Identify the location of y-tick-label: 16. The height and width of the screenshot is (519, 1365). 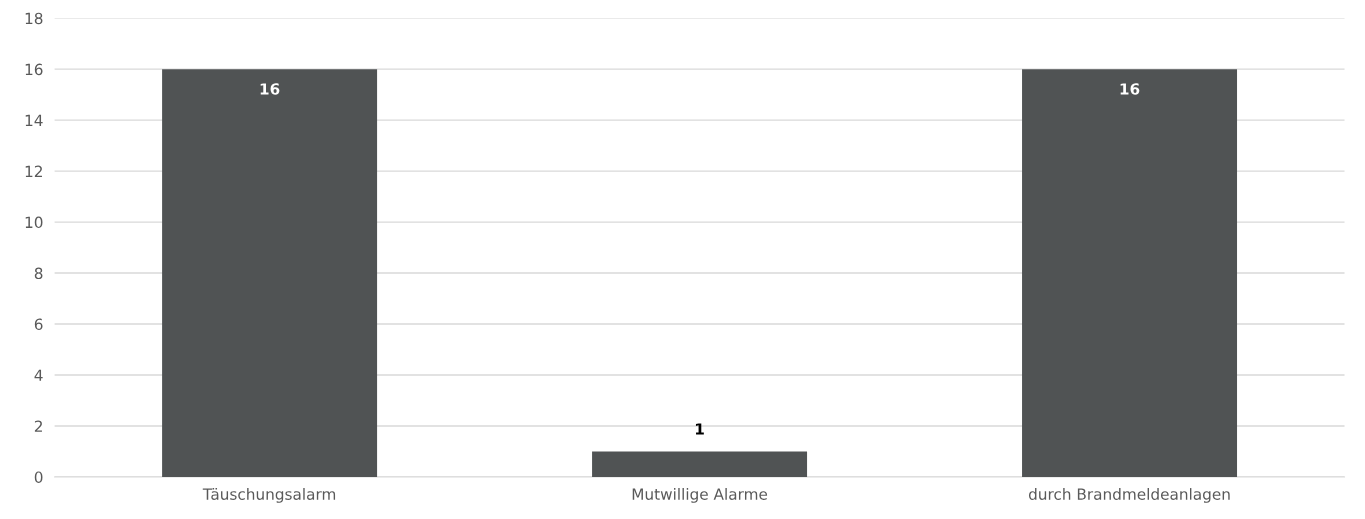
(34, 69).